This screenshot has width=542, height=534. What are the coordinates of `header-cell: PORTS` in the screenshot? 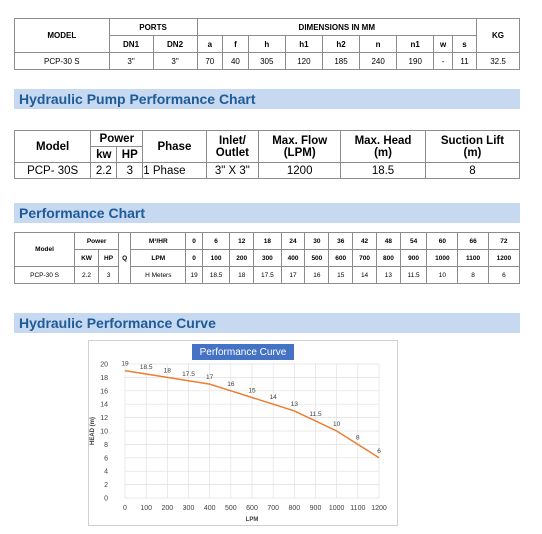 It's located at (153, 27).